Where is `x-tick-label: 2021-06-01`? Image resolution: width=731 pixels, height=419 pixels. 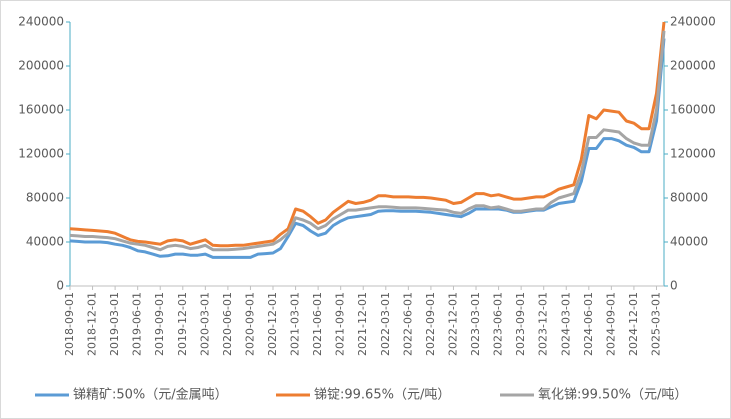 x-tick-label: 2021-06-01 is located at coordinates (317, 324).